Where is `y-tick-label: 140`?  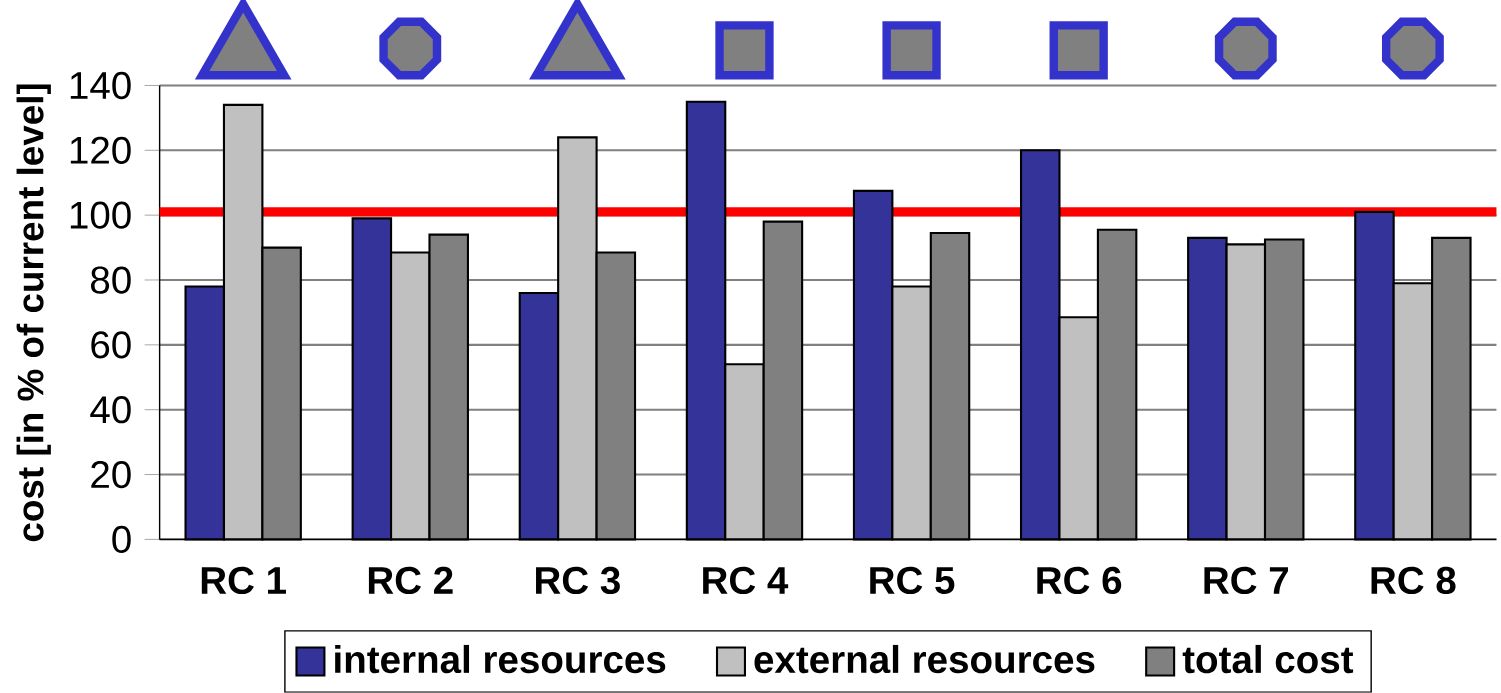 y-tick-label: 140 is located at coordinates (100, 85).